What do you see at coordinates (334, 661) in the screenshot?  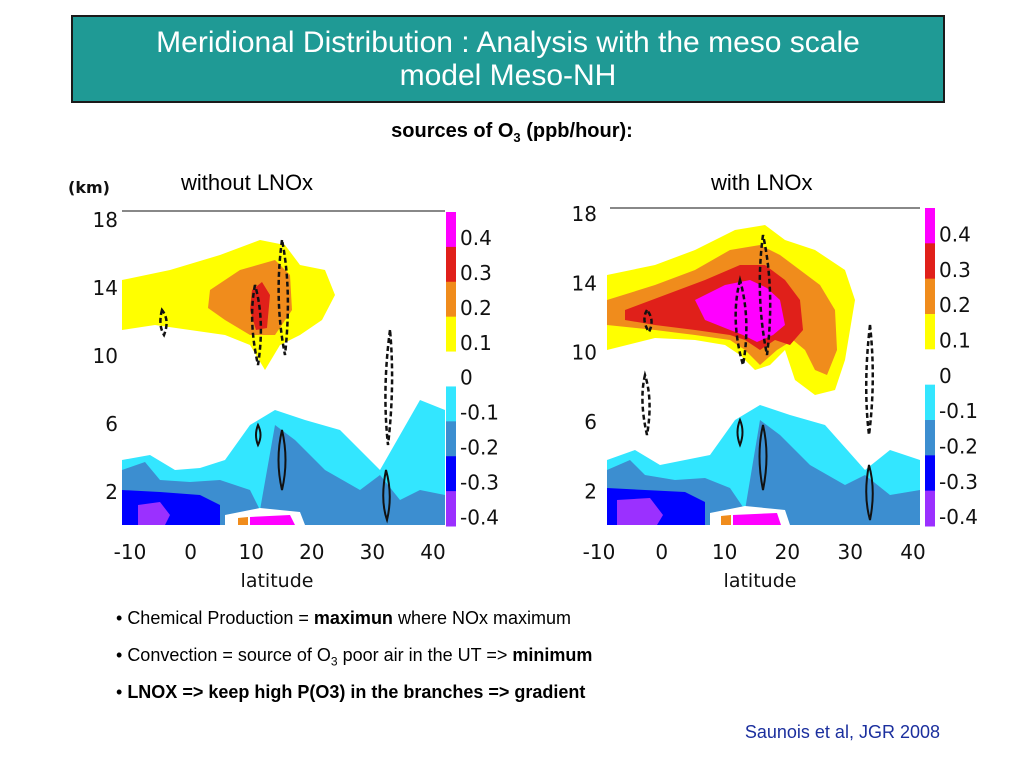 I see `bullet-2-subscript: 3` at bounding box center [334, 661].